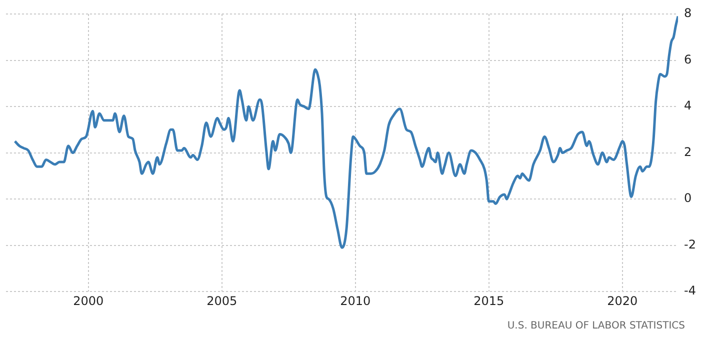 The height and width of the screenshot is (346, 710). What do you see at coordinates (688, 59) in the screenshot?
I see `y-tick-label: 6` at bounding box center [688, 59].